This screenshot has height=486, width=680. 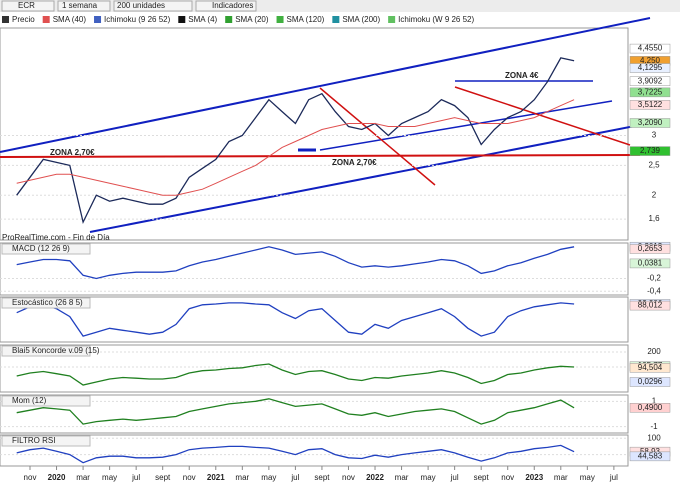 I want to click on price-marker-label: 3,9092, so click(x=650, y=80).